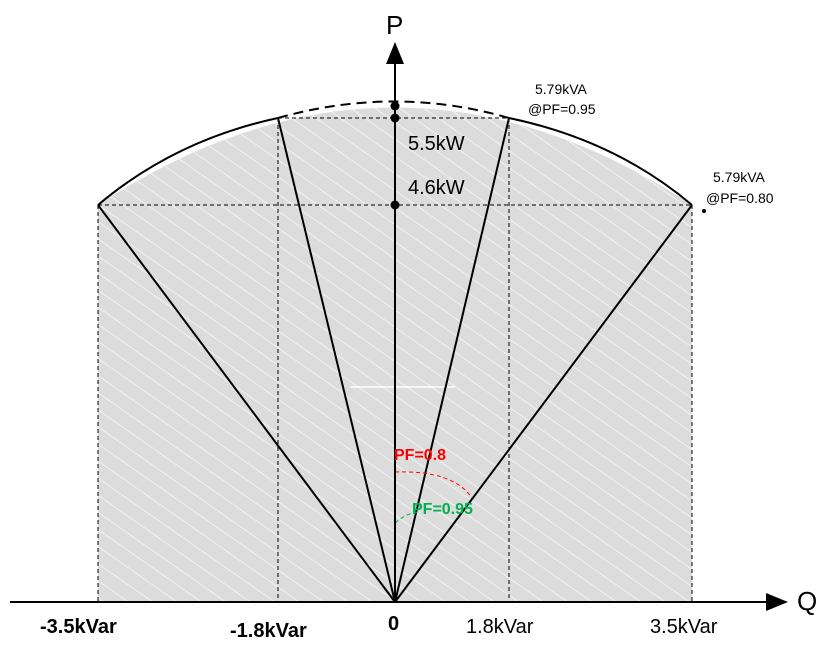 This screenshot has width=822, height=645. What do you see at coordinates (807, 601) in the screenshot?
I see `q-axis-label: Q` at bounding box center [807, 601].